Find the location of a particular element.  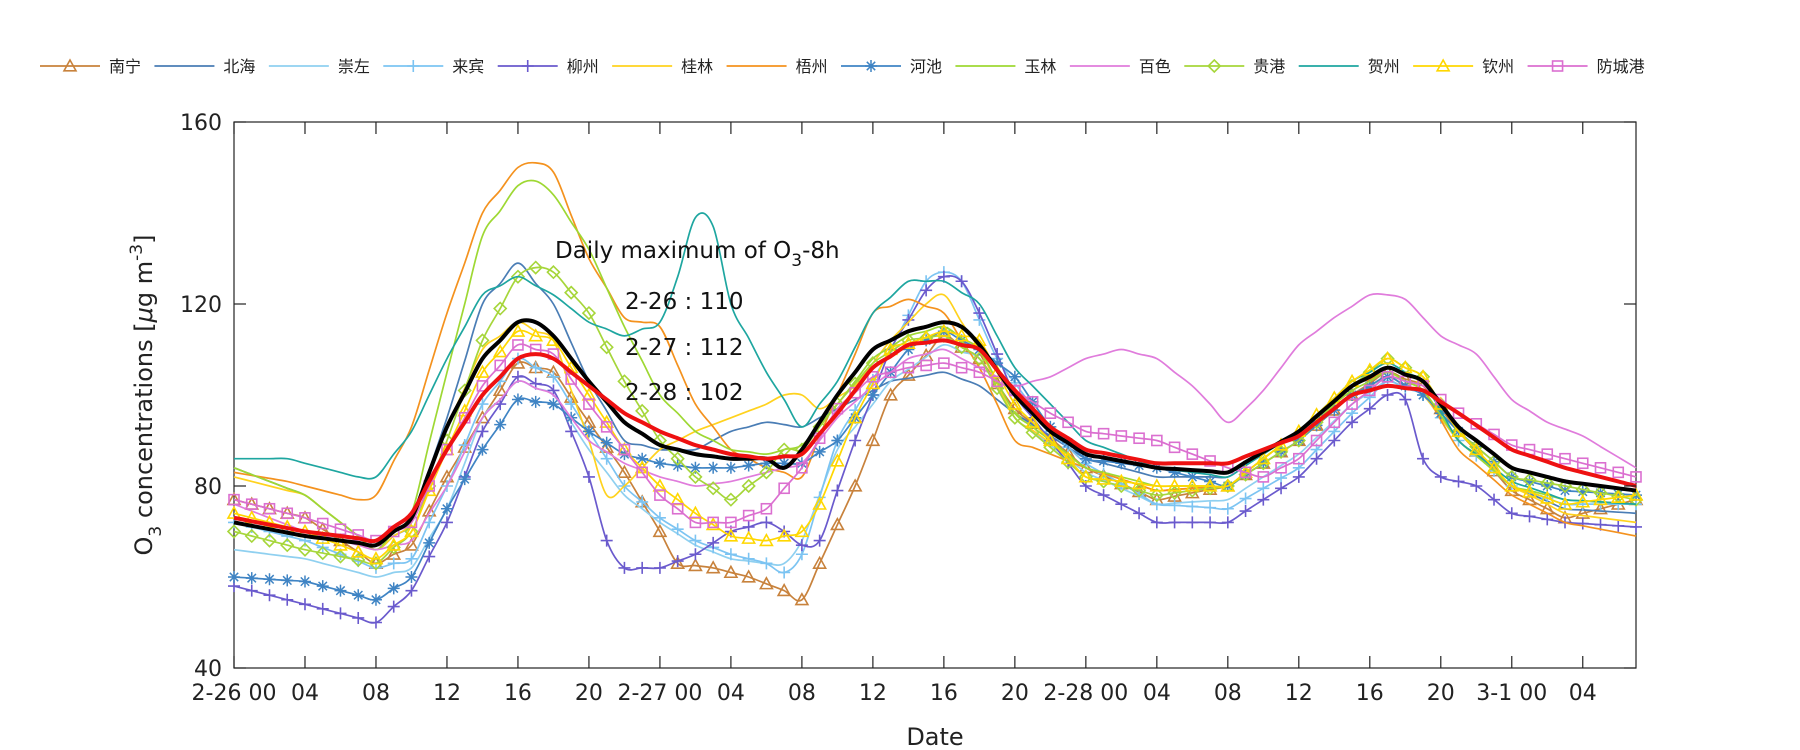

legend-label: 钦州 is located at coordinates (1498, 66).